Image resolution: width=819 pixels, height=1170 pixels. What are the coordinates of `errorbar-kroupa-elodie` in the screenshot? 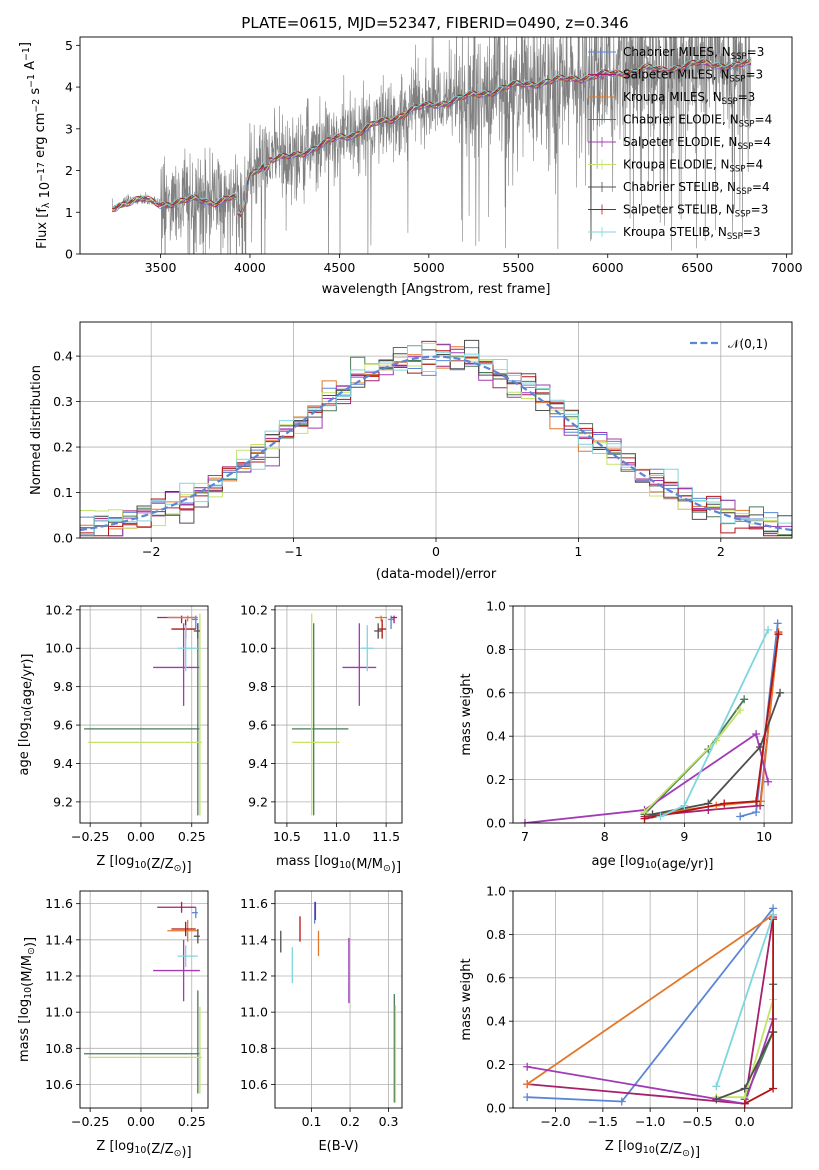 It's located at (145, 714).